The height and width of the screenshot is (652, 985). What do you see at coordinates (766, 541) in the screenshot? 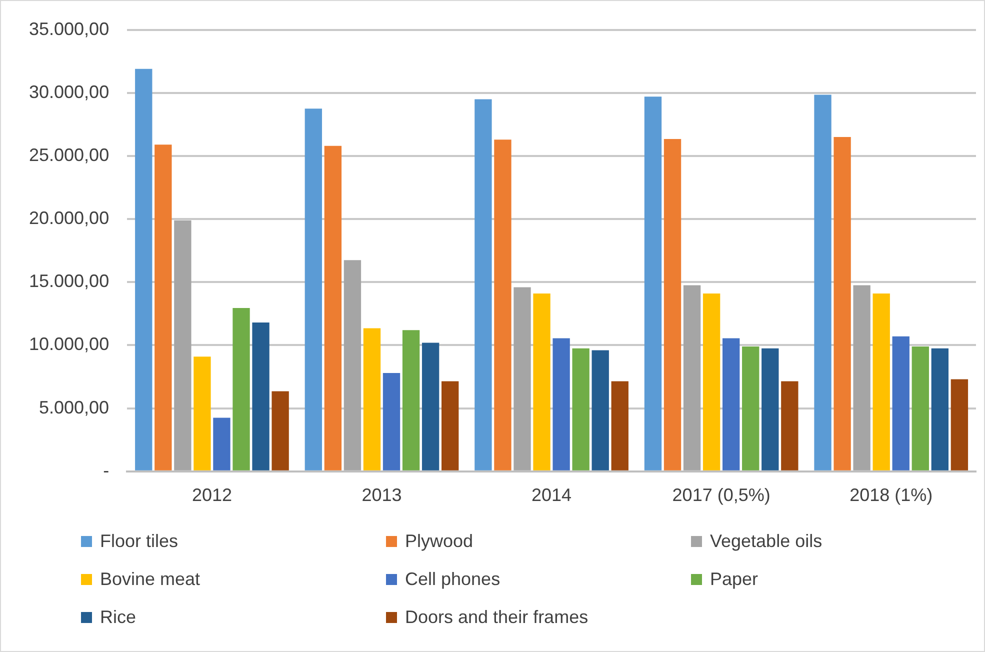
I see `legend-label: Vegetable oils` at bounding box center [766, 541].